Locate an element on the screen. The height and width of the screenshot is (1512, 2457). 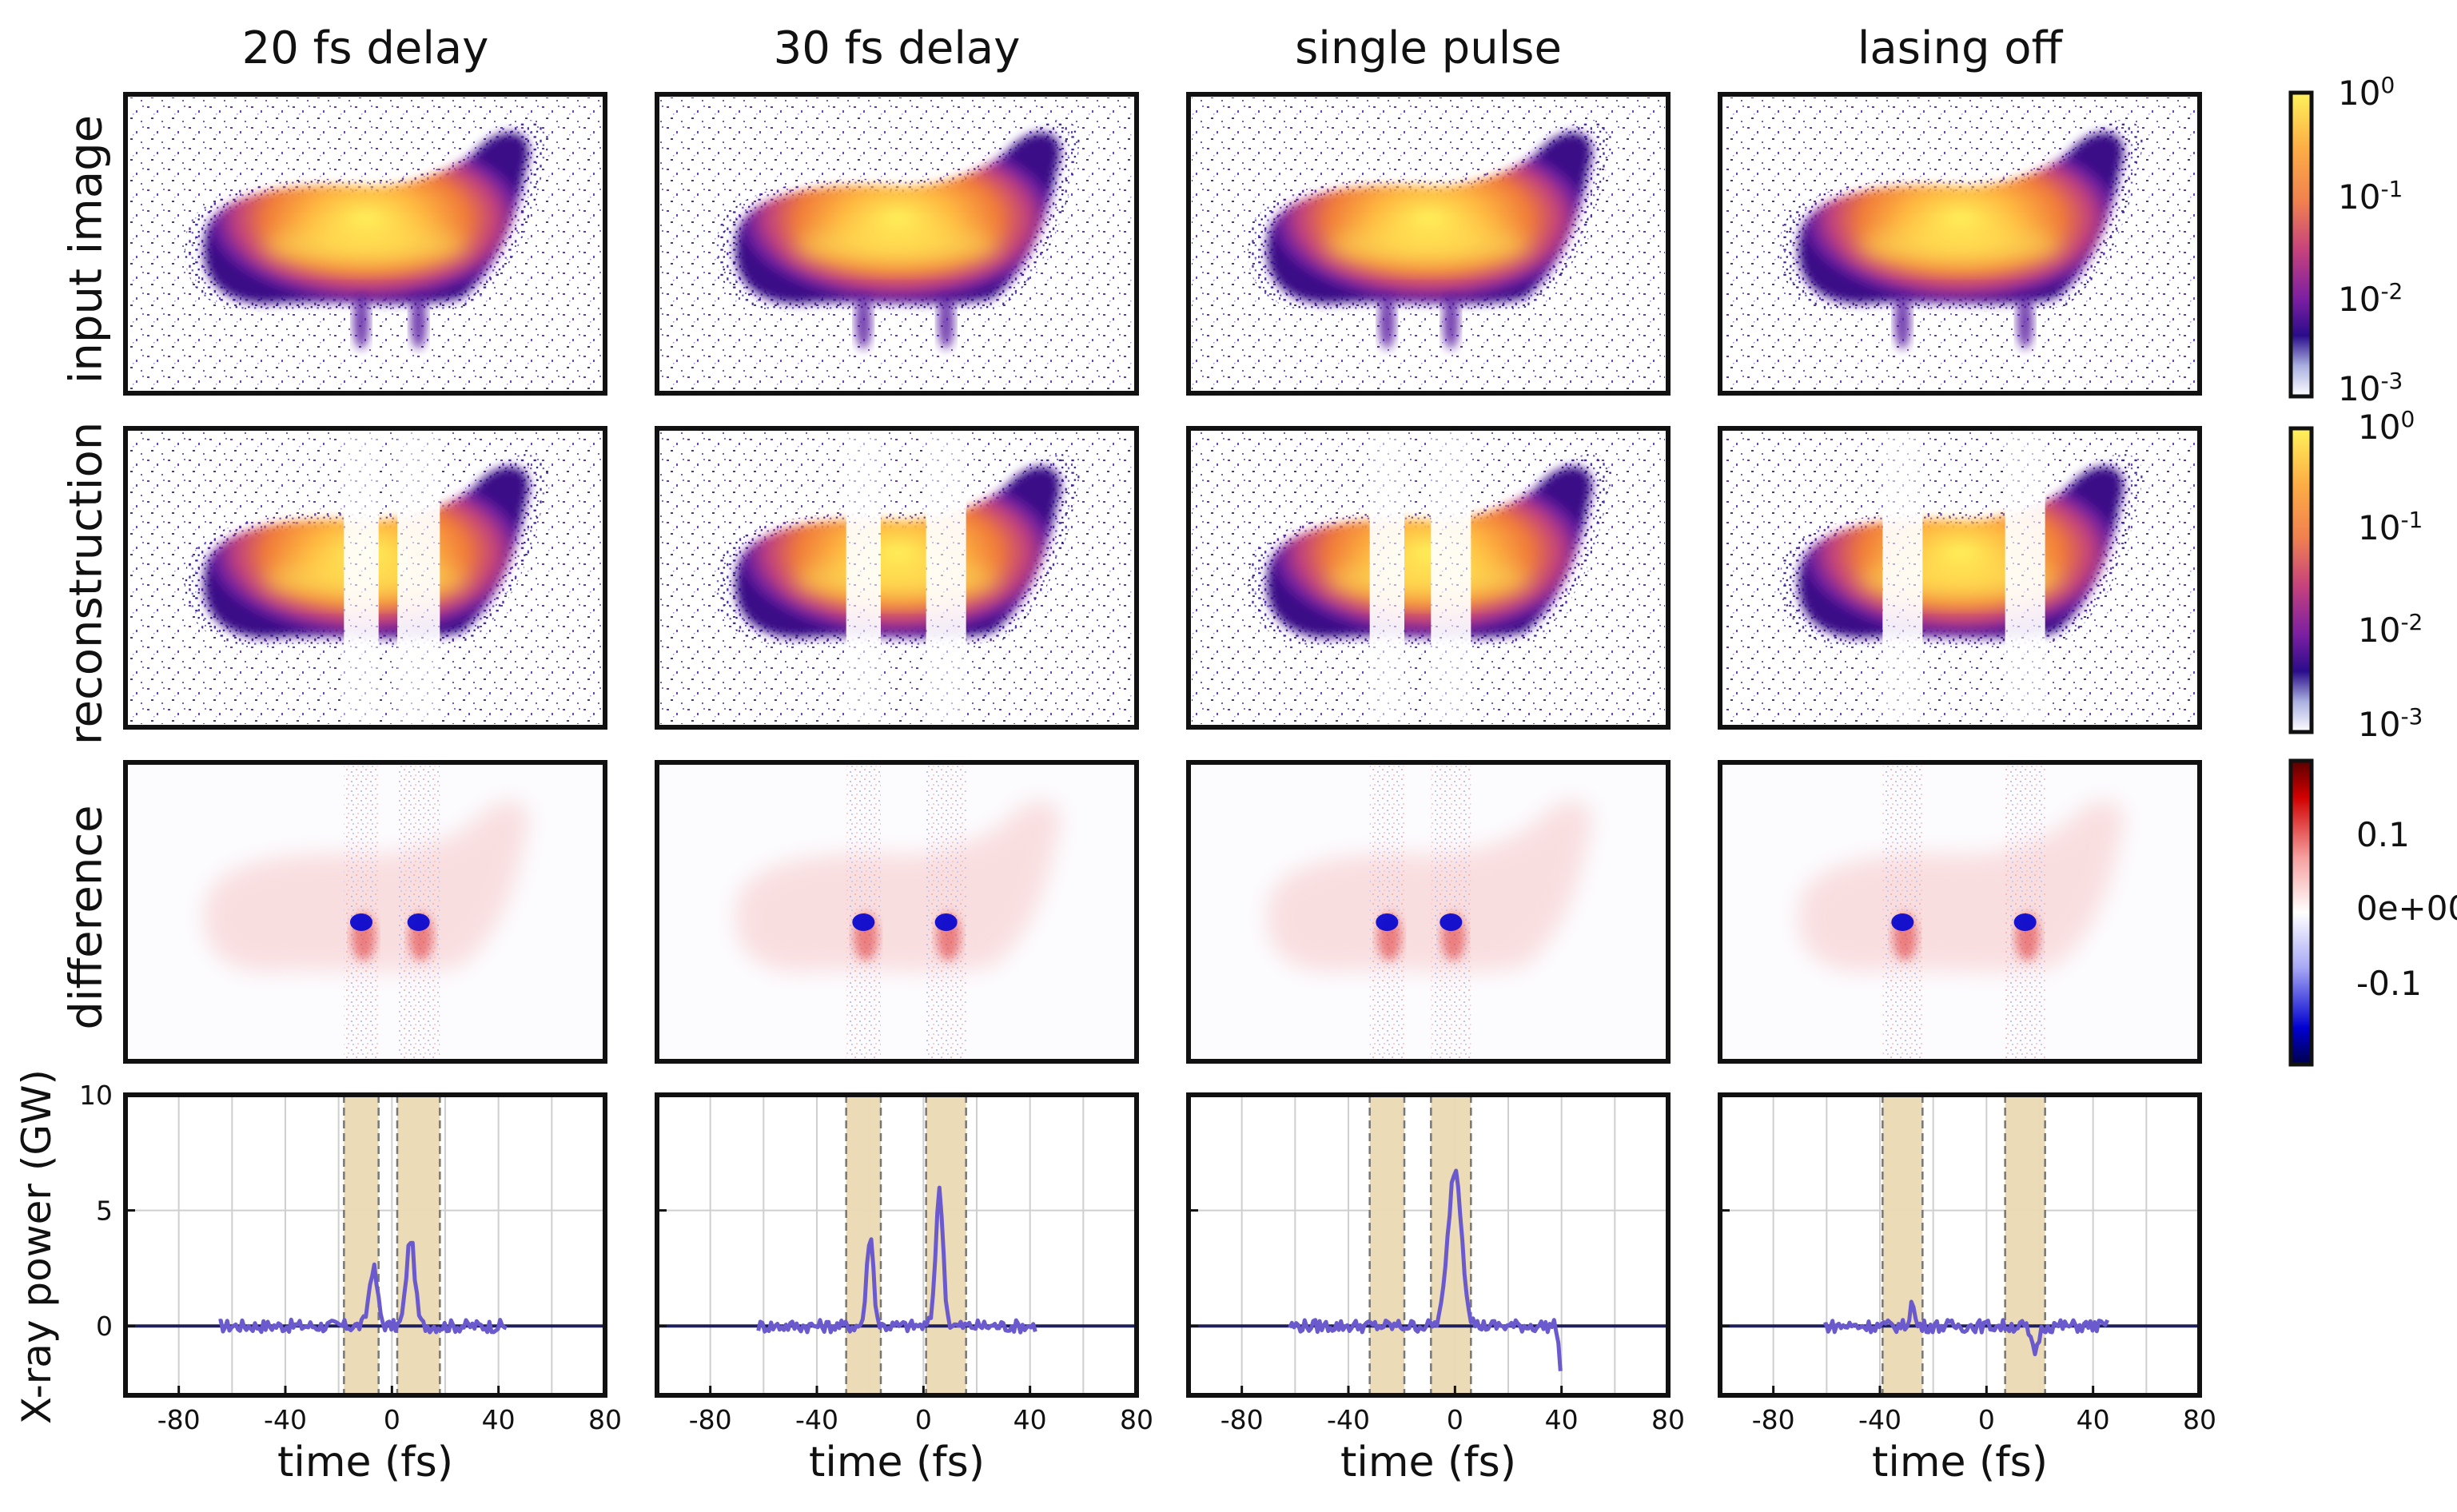
x-axis-label-4: time (fs) is located at coordinates (1960, 1462).